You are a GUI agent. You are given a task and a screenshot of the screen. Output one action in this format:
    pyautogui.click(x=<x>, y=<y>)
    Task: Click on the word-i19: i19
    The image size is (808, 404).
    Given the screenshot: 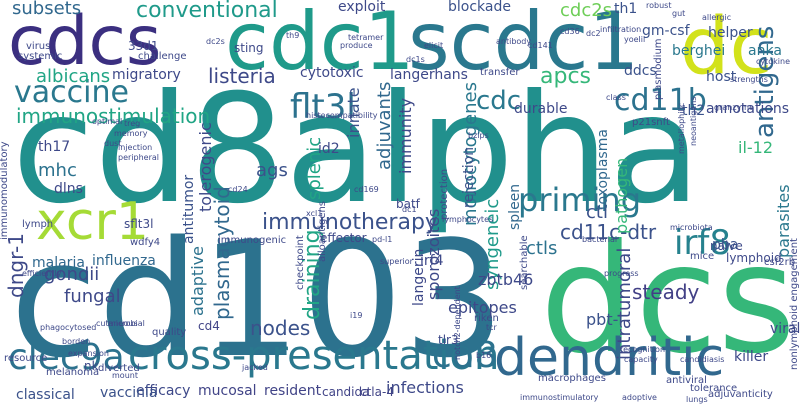 What is the action you would take?
    pyautogui.click(x=356, y=315)
    